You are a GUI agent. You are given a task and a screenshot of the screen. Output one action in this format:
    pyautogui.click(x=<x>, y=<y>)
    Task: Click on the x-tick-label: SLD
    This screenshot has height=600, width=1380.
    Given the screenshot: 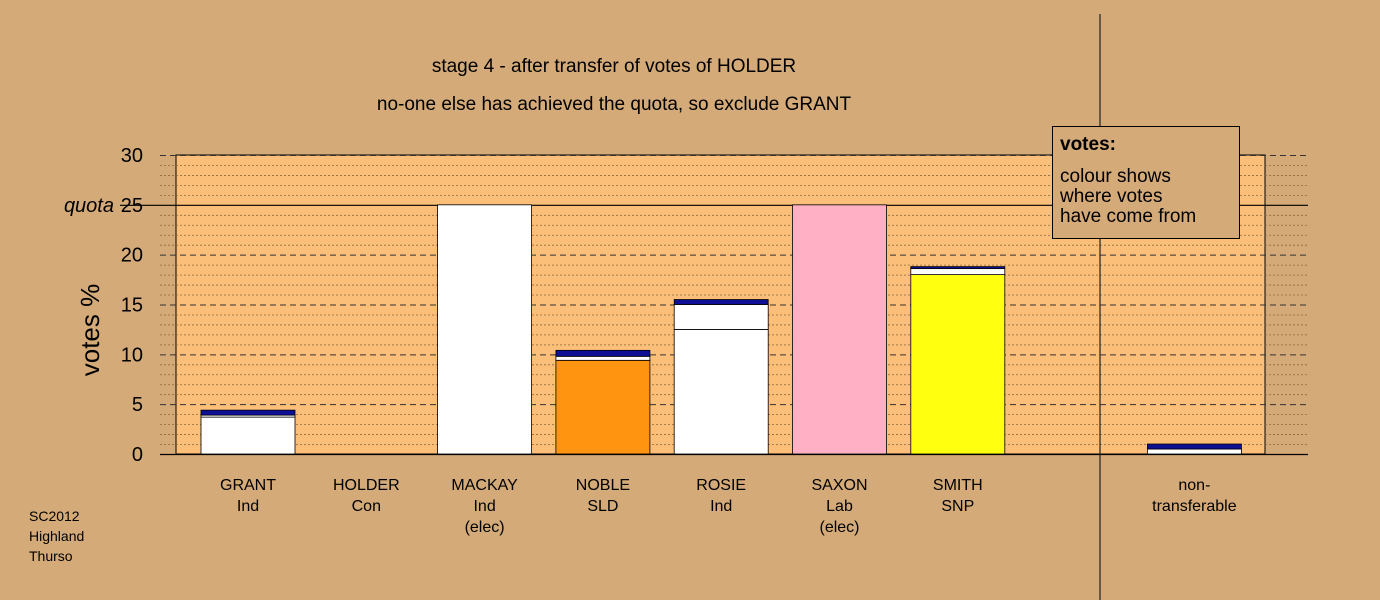 What is the action you would take?
    pyautogui.click(x=602, y=506)
    